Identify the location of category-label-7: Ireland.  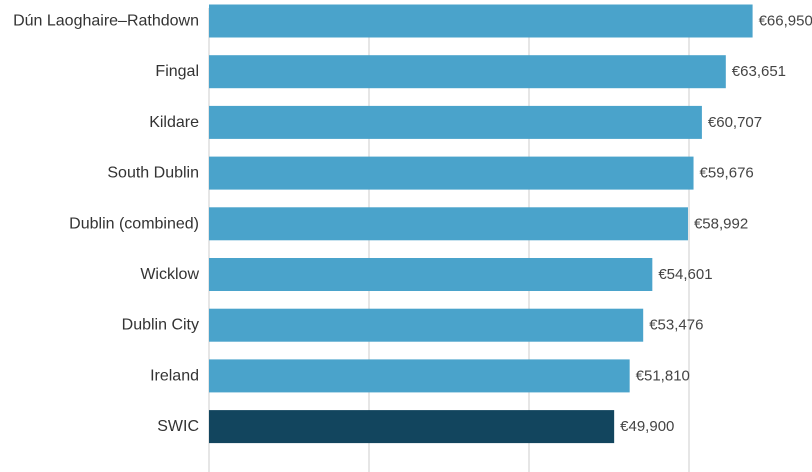
(174, 375).